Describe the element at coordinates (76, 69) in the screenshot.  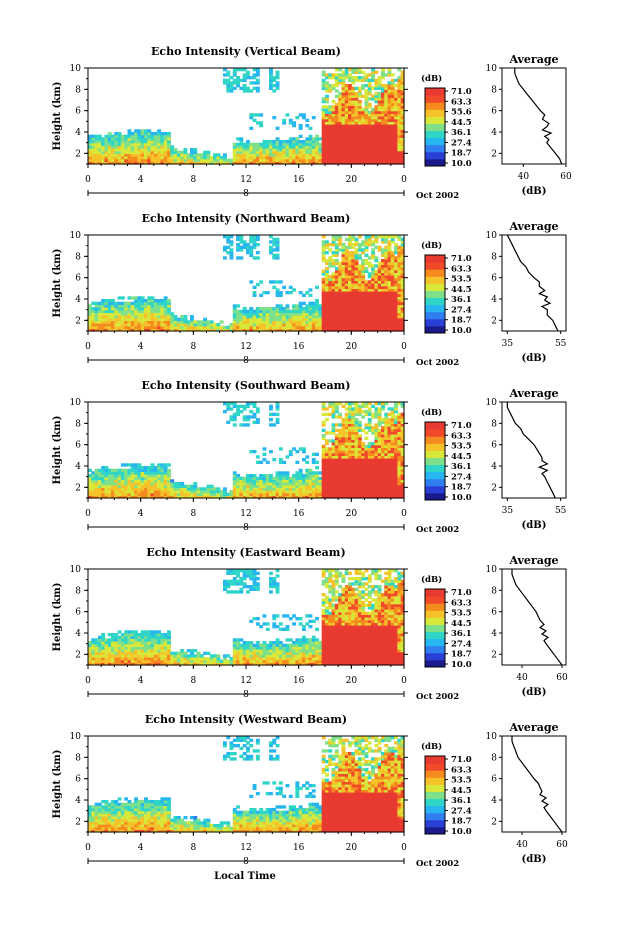
I see `y-tick-label: 10` at that location.